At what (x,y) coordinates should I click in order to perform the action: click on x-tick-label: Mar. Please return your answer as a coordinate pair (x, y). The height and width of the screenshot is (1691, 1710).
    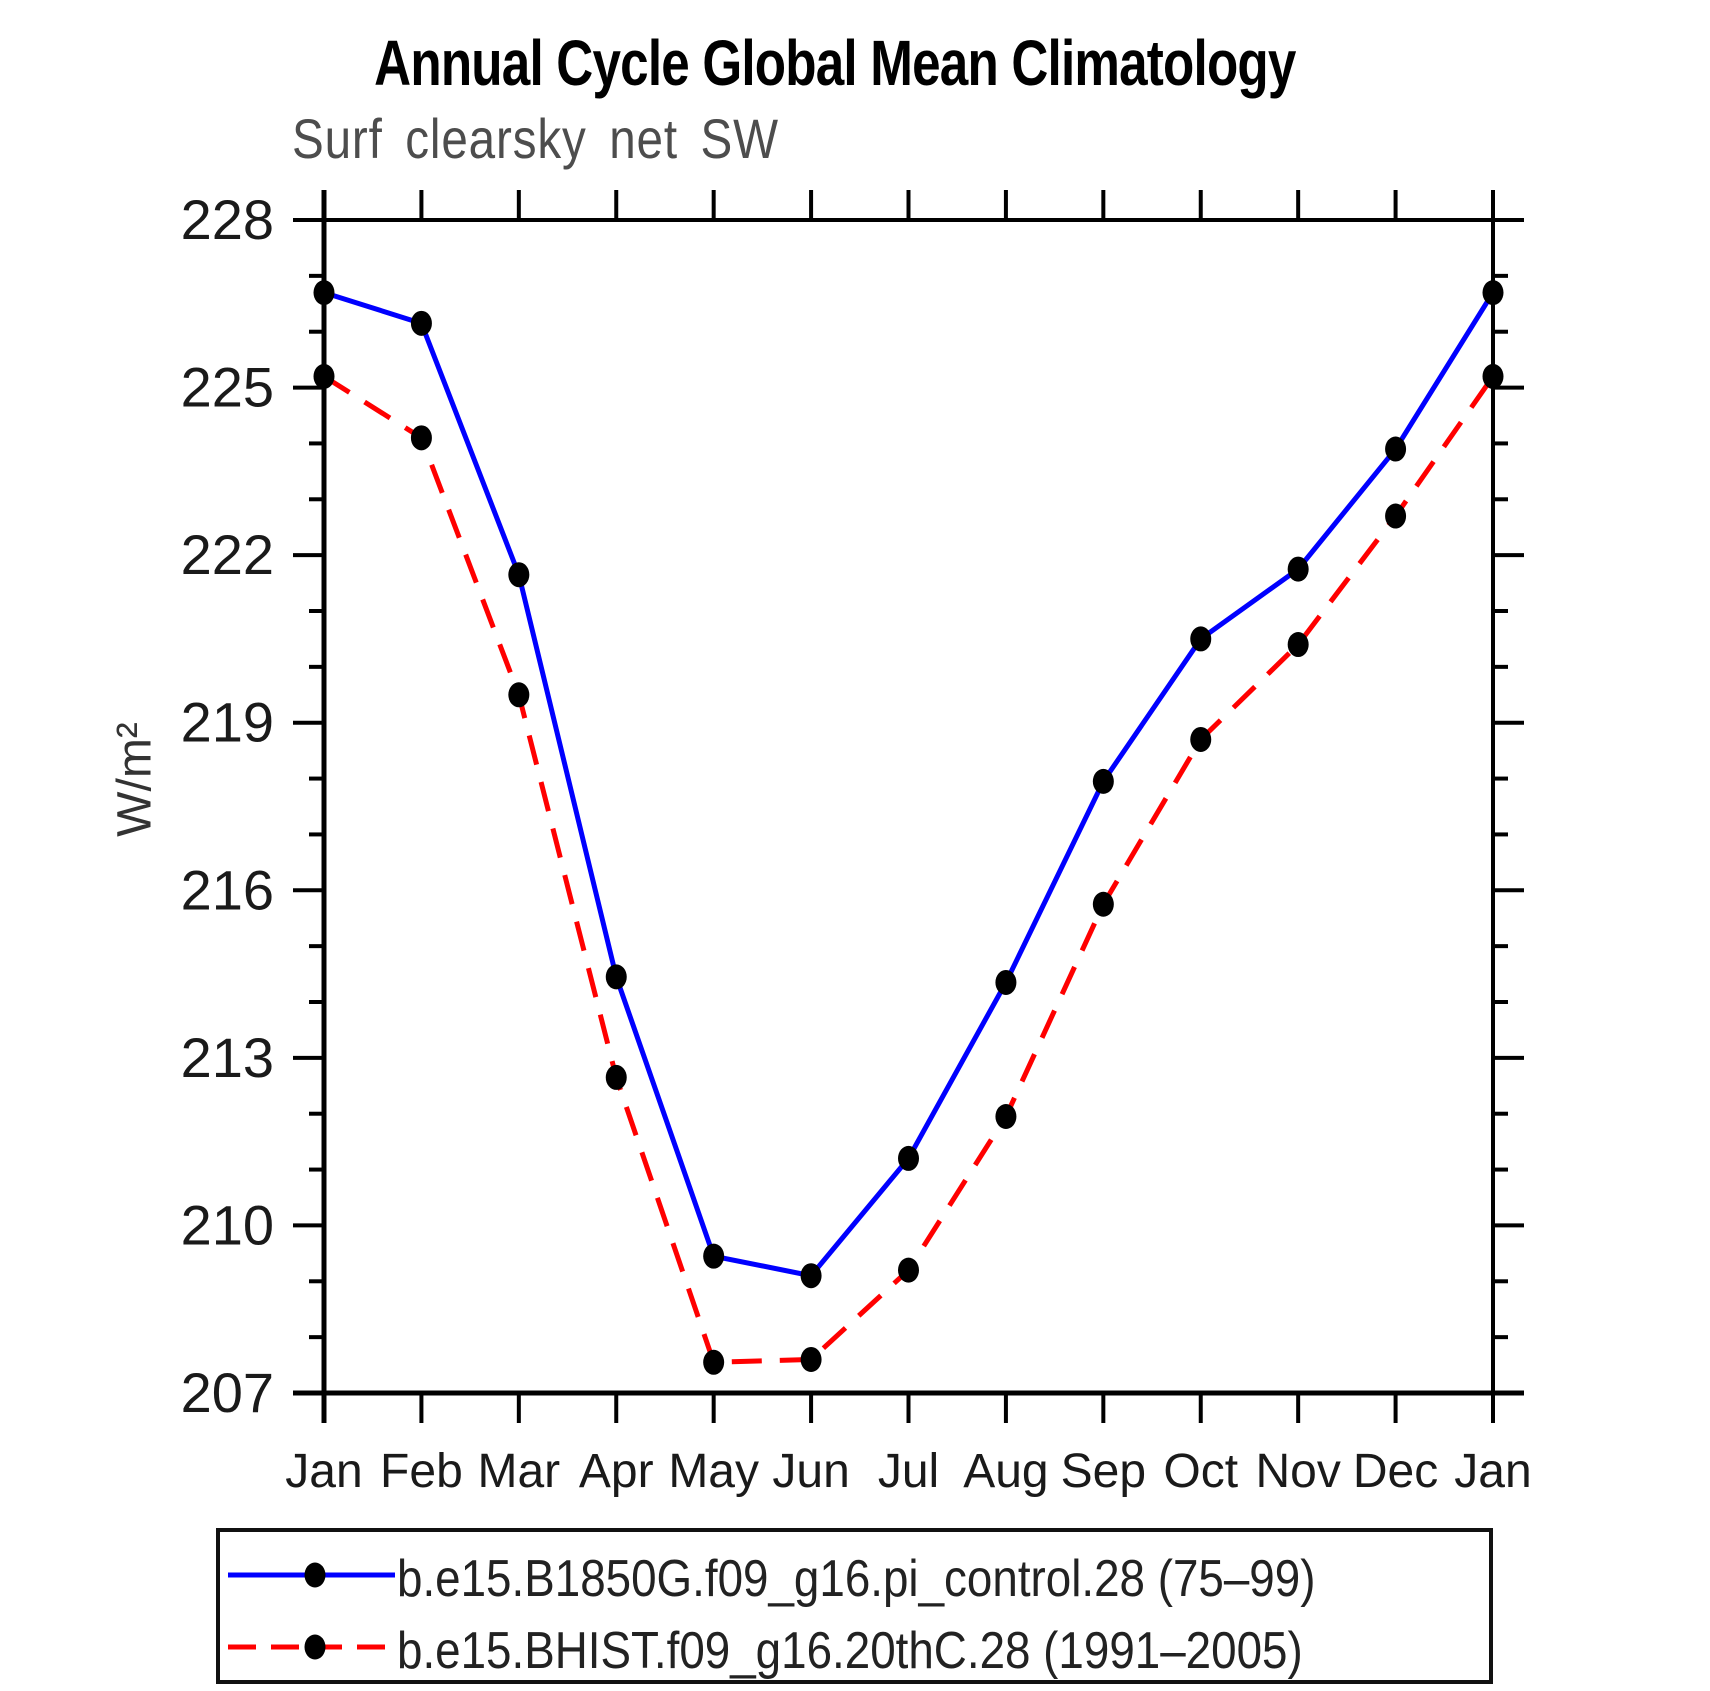
    Looking at the image, I should click on (518, 1471).